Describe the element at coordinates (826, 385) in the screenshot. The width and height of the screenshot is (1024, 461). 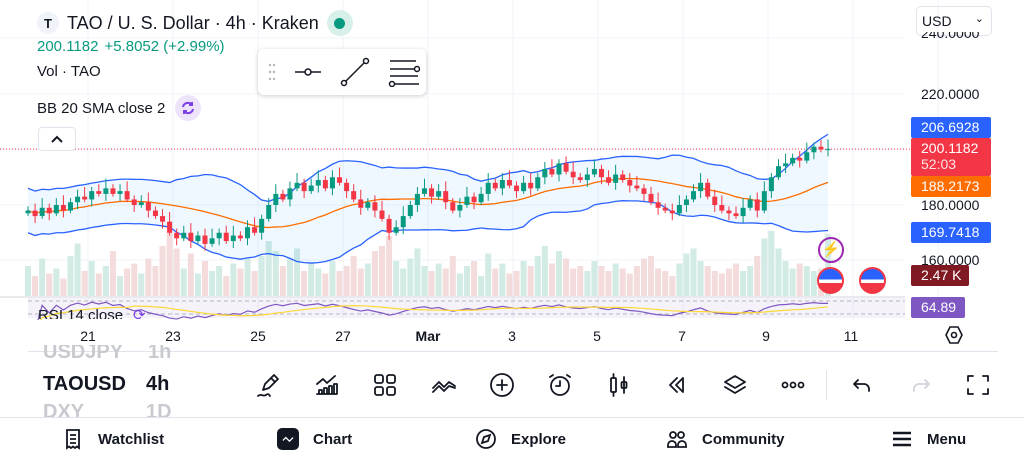
I see `divider` at that location.